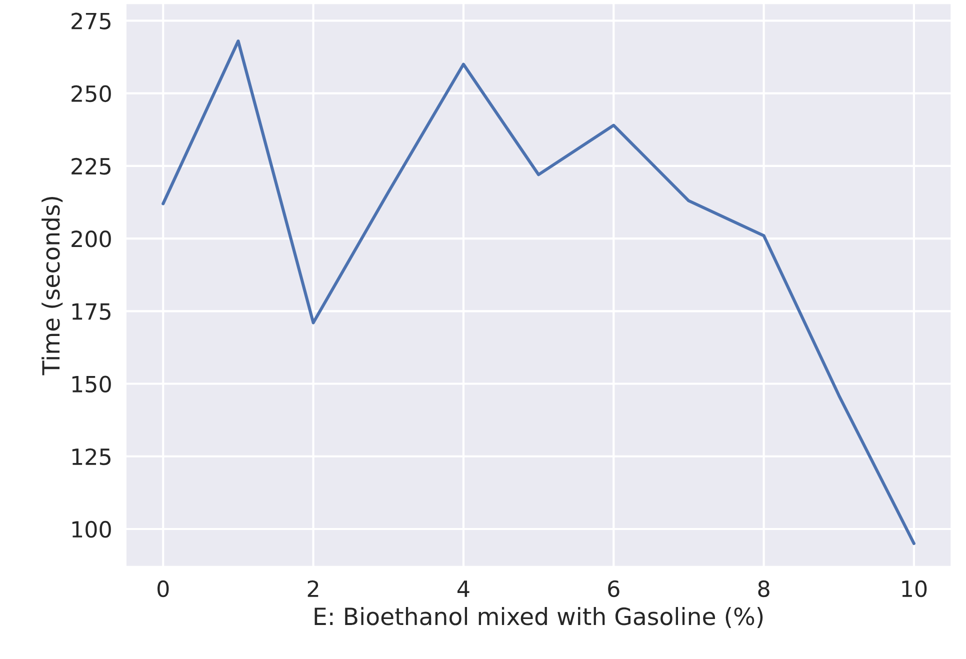 The height and width of the screenshot is (659, 966). I want to click on y-tick-label: 200, so click(91, 239).